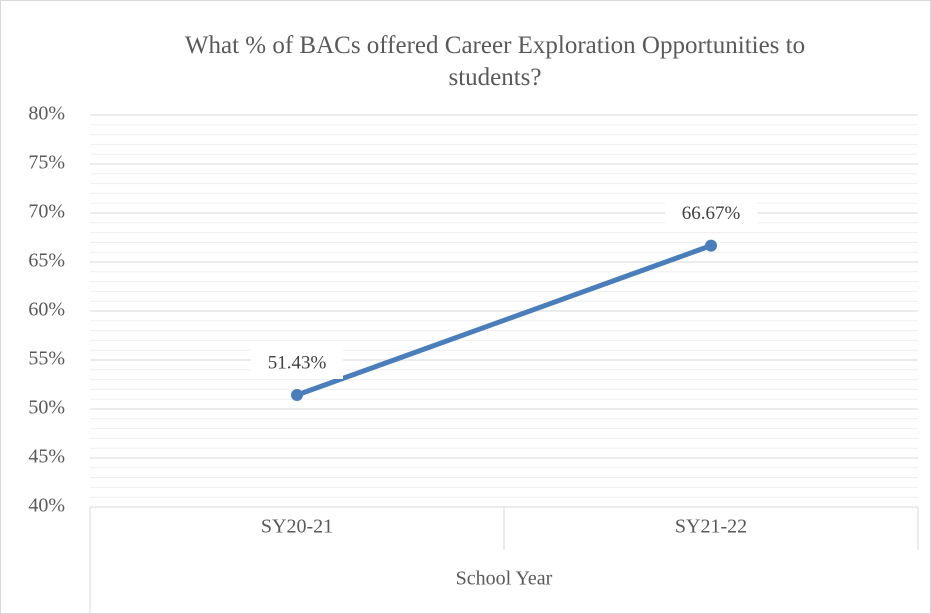 The height and width of the screenshot is (614, 931). I want to click on y-tick-label: 80%, so click(46, 114).